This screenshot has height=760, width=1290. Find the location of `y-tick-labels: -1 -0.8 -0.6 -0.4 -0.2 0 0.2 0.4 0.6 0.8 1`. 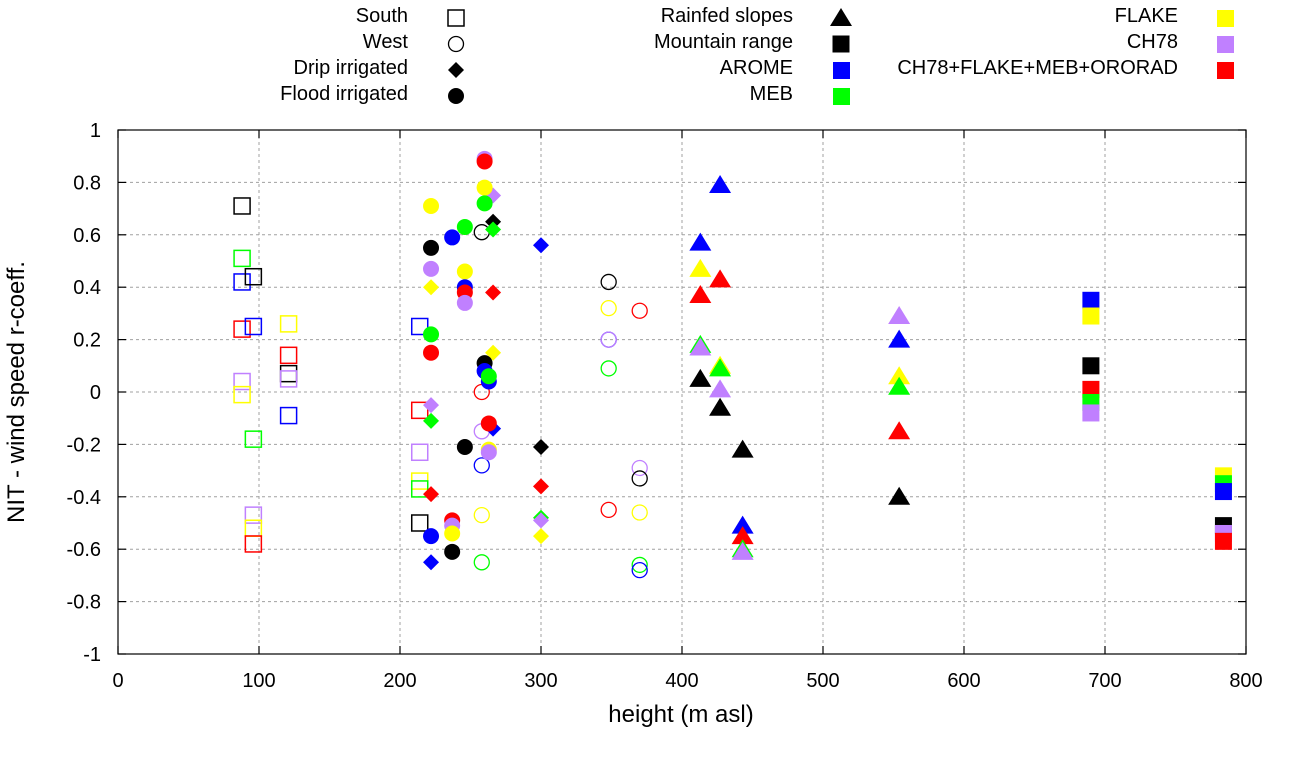

y-tick-labels: -1 -0.8 -0.6 -0.4 -0.2 0 0.2 0.4 0.6 0.8 1 is located at coordinates (84, 393).